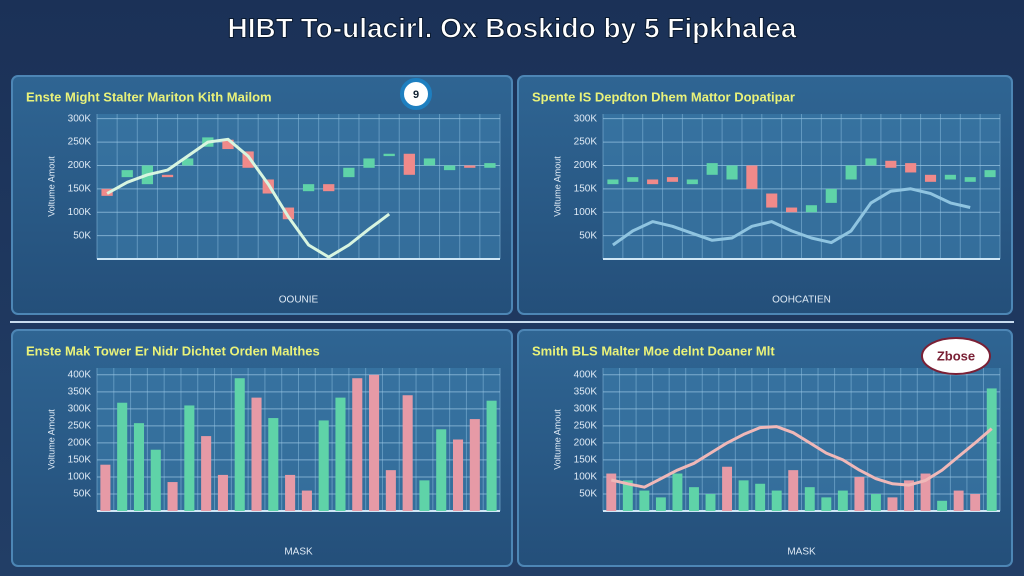  Describe the element at coordinates (51, 439) in the screenshot. I see `y-axis-label: Voltume Amout` at that location.